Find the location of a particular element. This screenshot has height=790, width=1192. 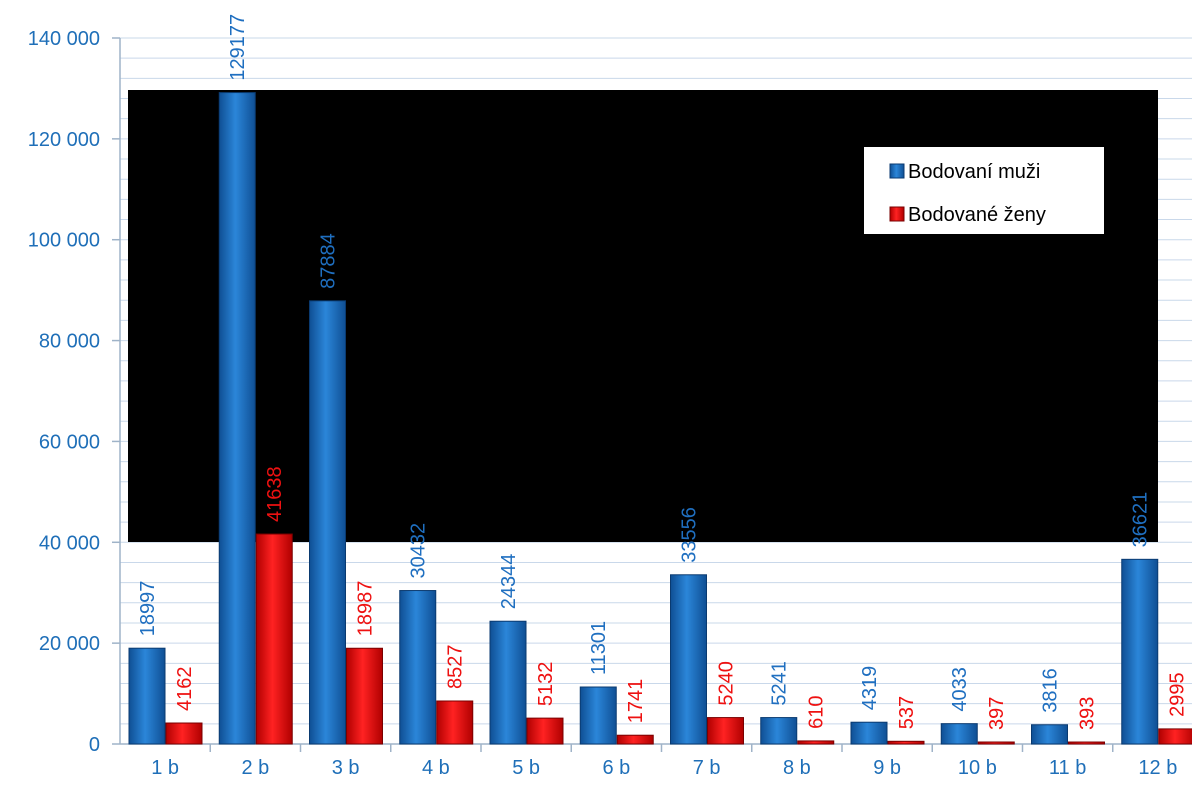

data-label: 8527 is located at coordinates (456, 666).